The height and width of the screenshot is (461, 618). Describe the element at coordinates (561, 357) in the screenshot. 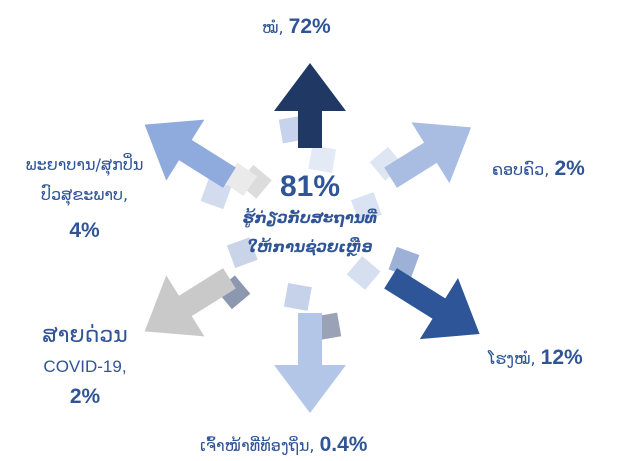

I see `item-value: 12%` at that location.